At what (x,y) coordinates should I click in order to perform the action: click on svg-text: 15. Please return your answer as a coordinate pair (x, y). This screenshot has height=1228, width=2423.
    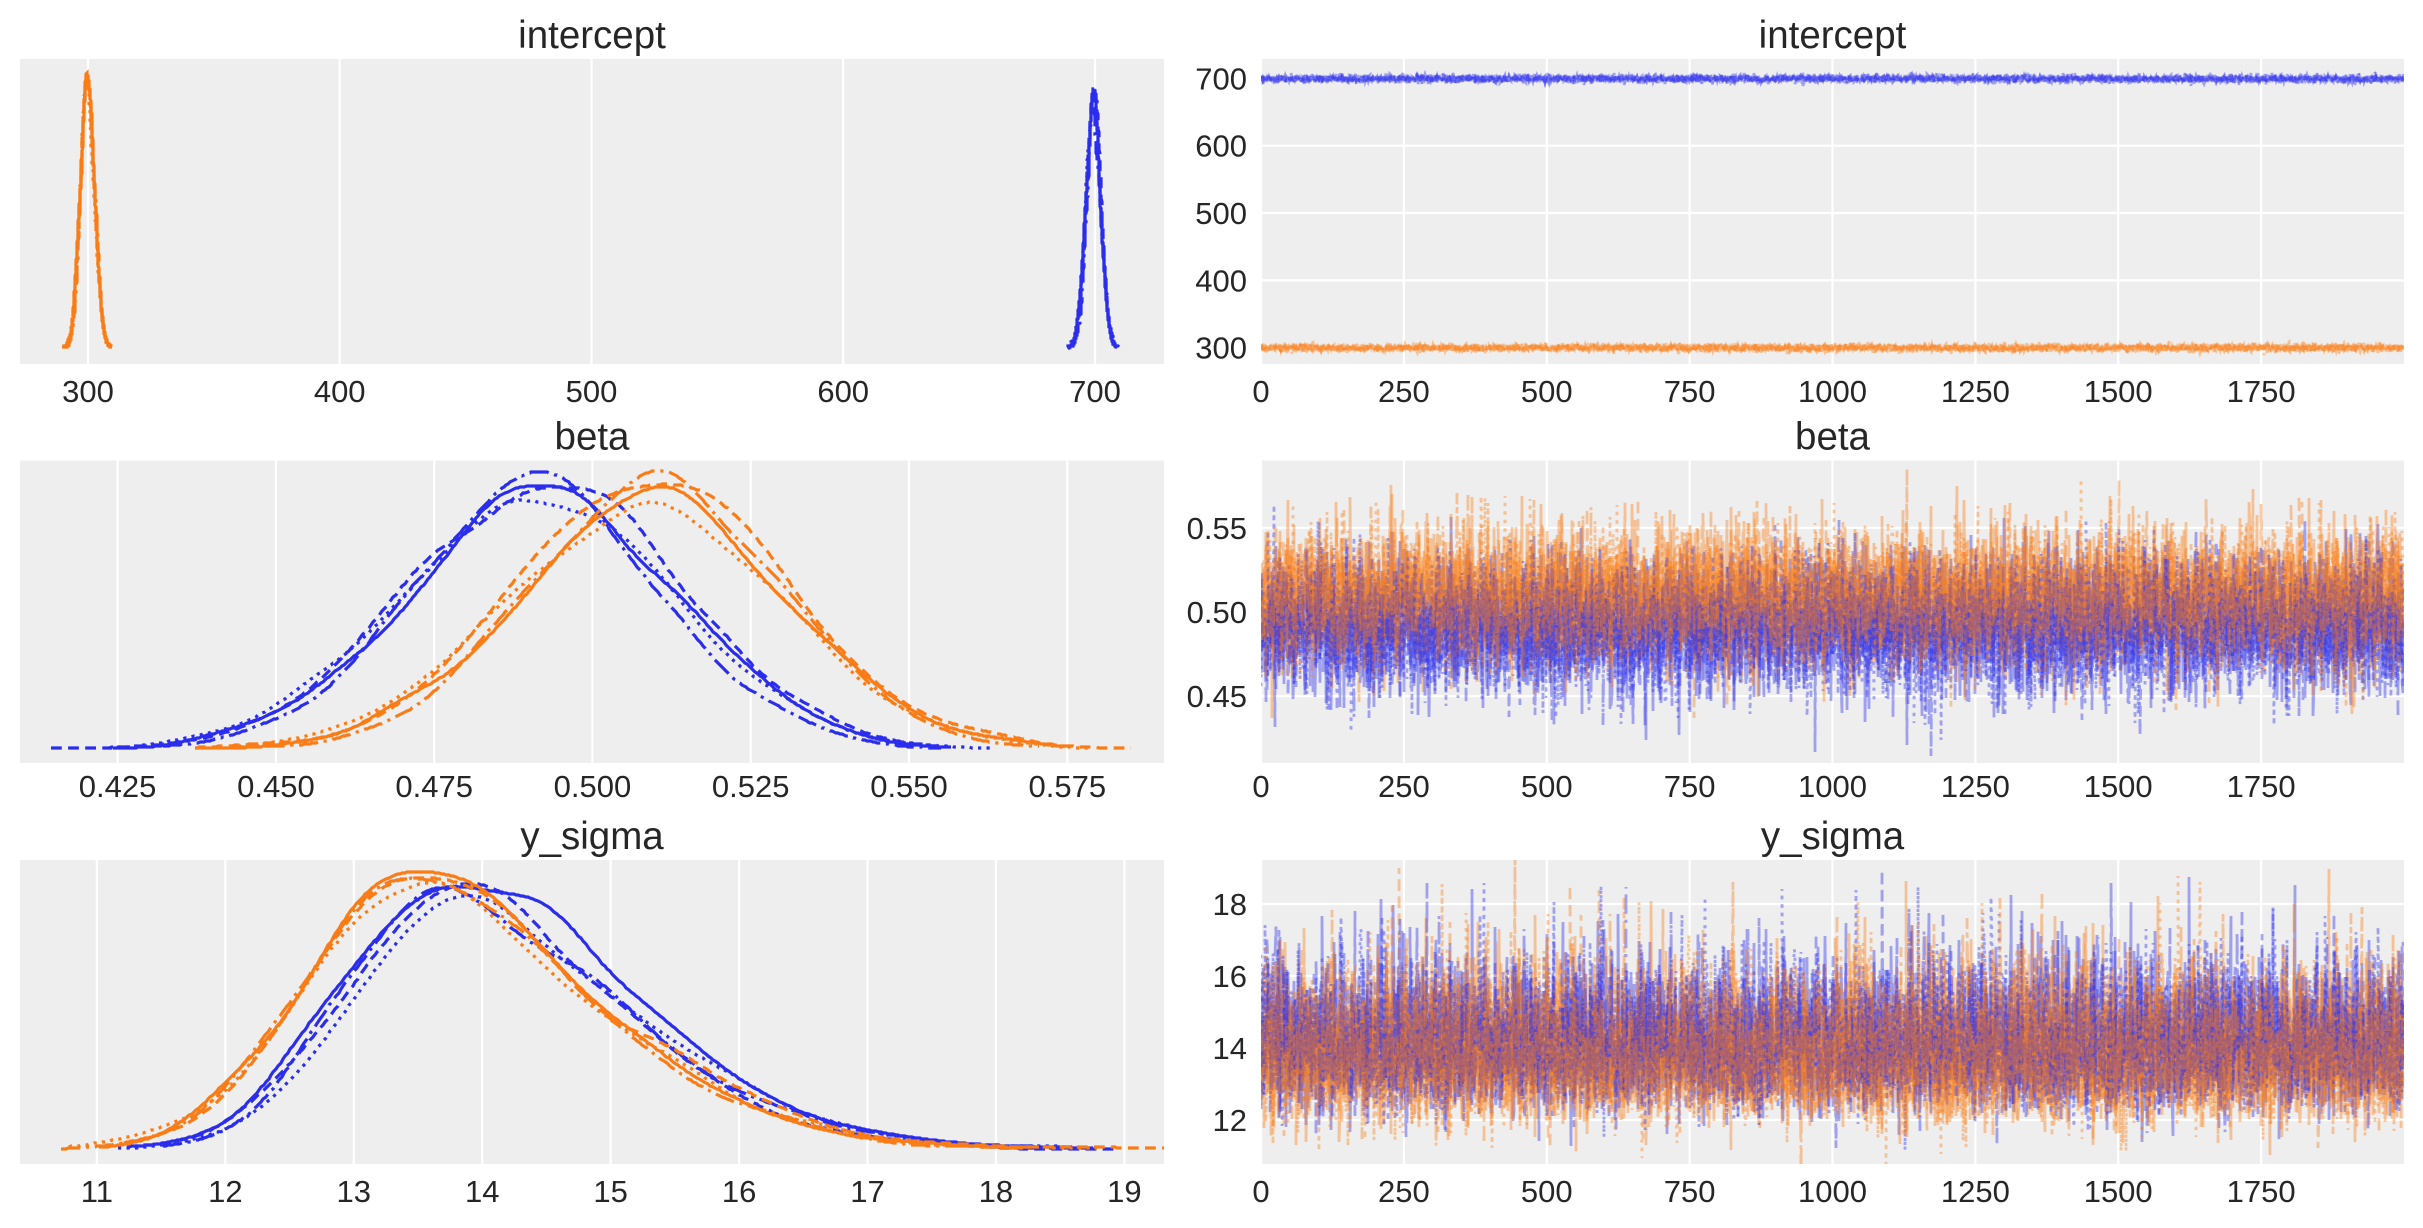
    Looking at the image, I should click on (610, 1191).